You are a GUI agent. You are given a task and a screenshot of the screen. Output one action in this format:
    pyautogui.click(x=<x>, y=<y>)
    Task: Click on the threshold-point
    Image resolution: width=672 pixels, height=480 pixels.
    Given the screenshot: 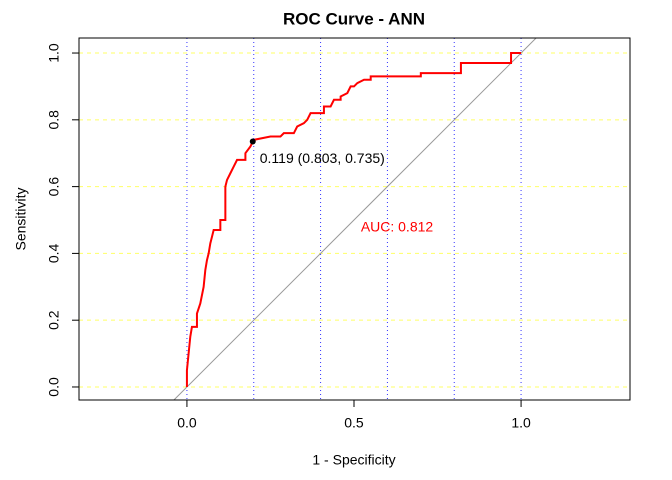 What is the action you would take?
    pyautogui.click(x=252, y=141)
    